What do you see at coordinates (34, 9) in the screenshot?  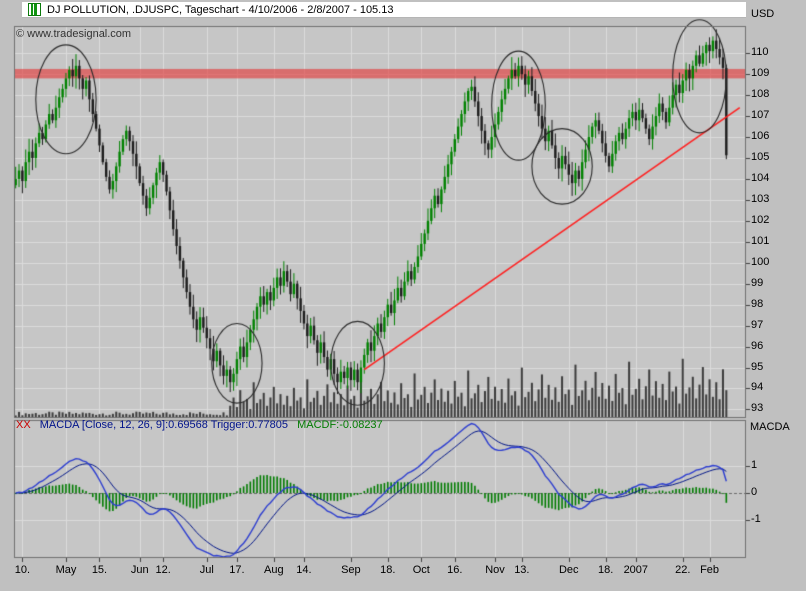 I see `chart-series-icon` at bounding box center [34, 9].